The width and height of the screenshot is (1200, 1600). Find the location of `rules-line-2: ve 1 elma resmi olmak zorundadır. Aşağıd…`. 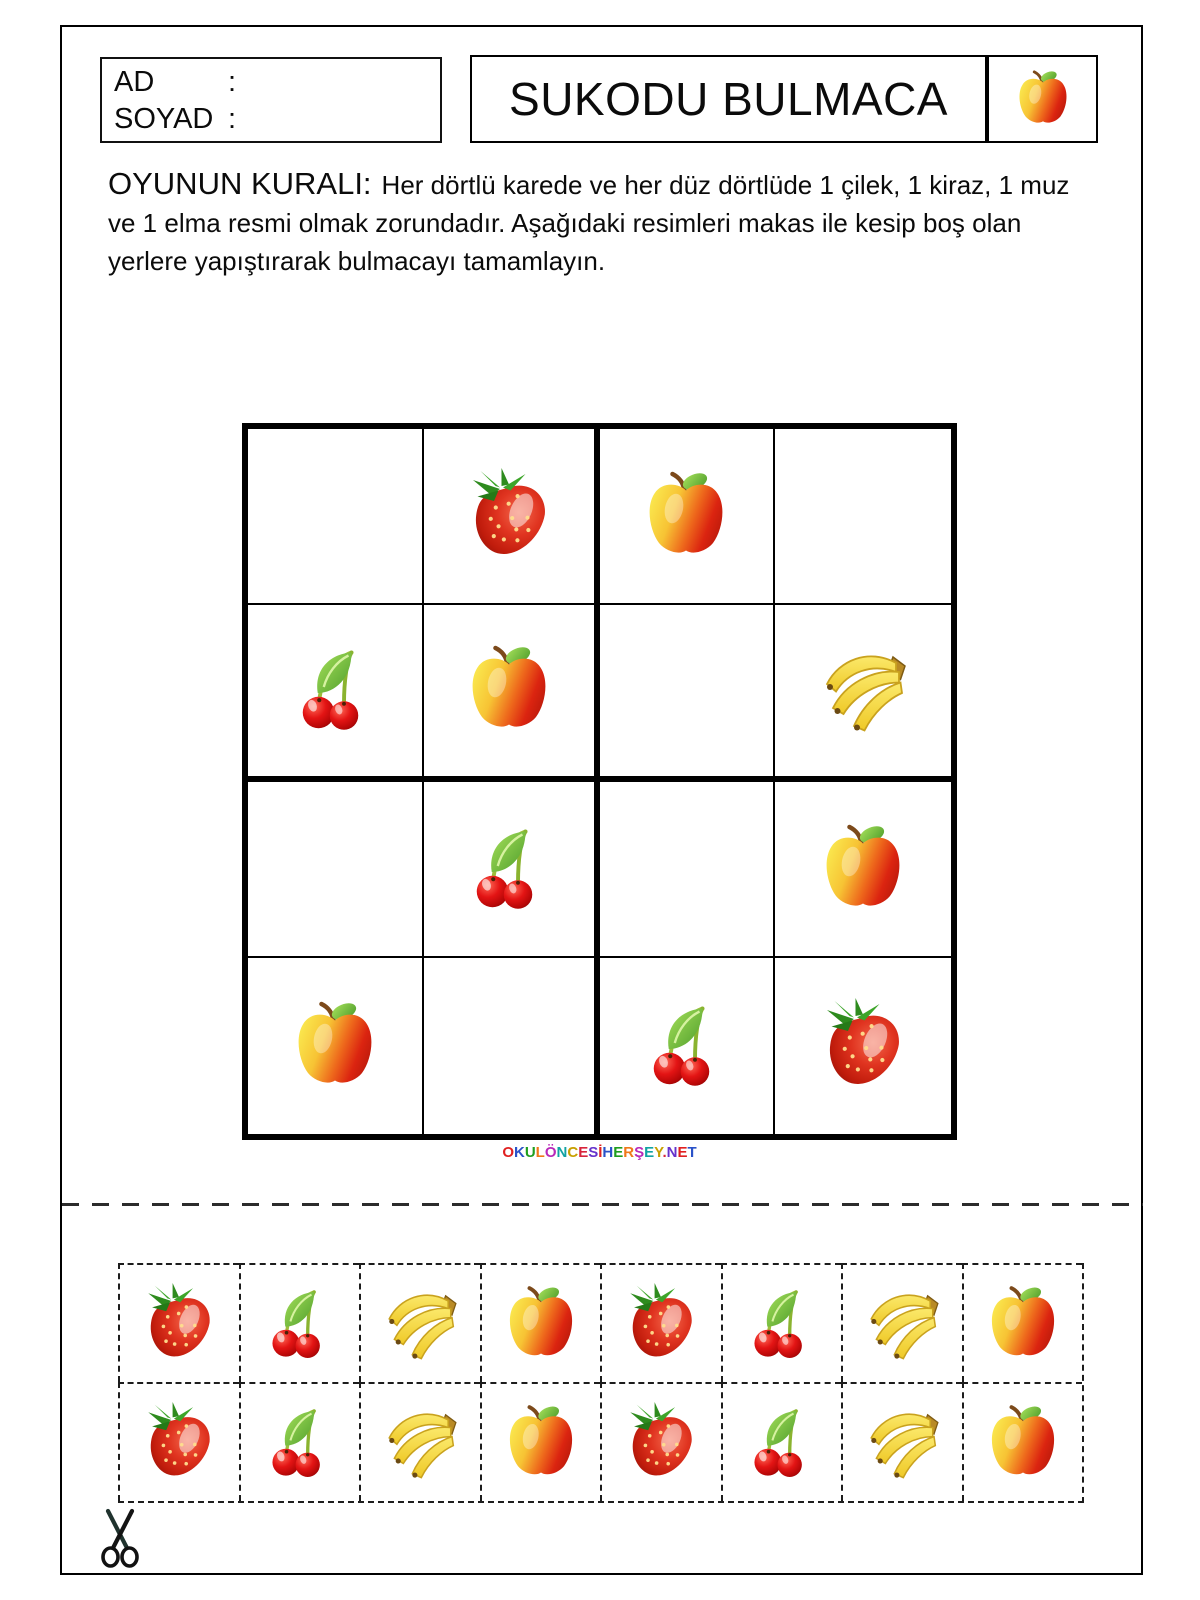

rules-line-2: ve 1 elma resmi olmak zorundadır. Aşağıd… is located at coordinates (565, 223).